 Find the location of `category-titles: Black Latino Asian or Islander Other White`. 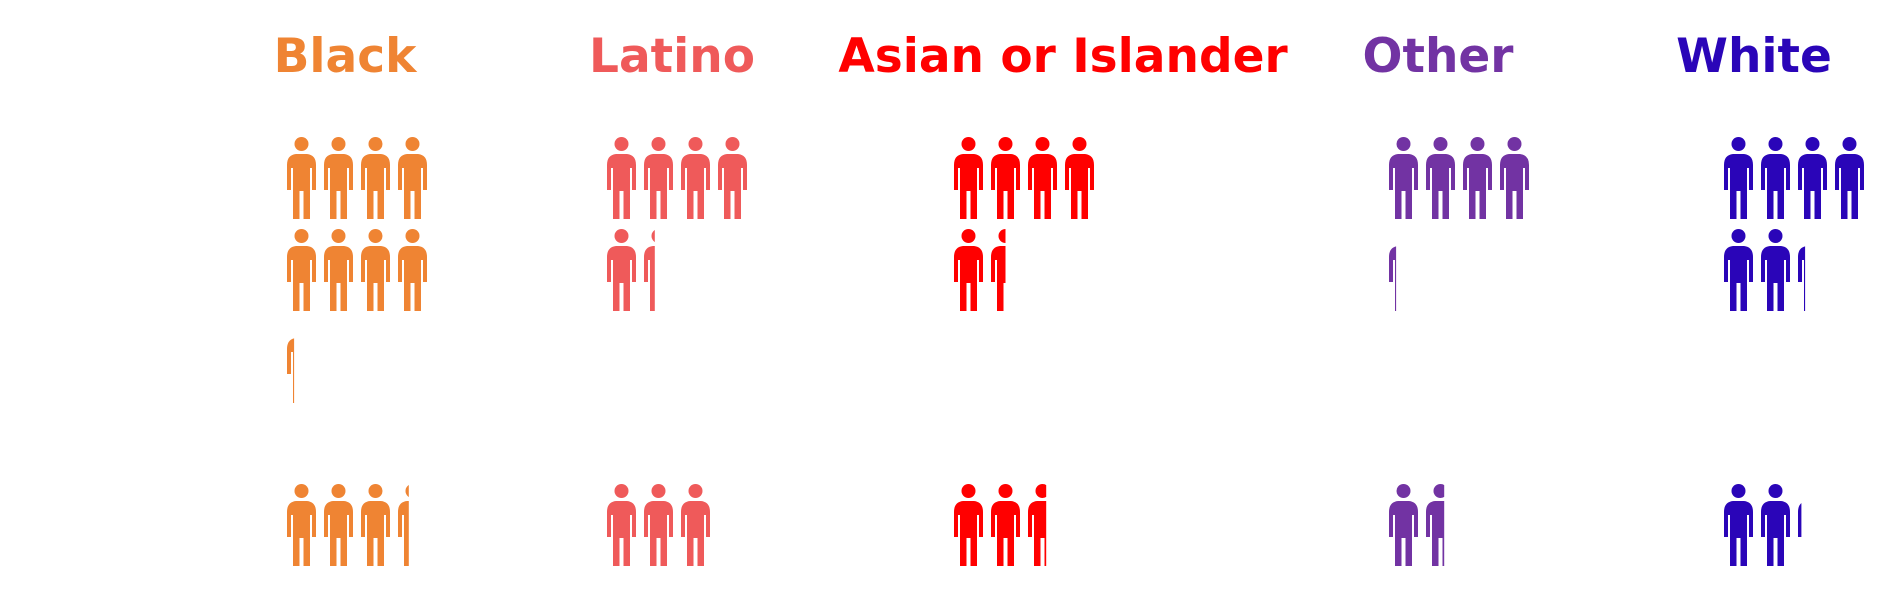

category-titles: Black Latino Asian or Islander Other White is located at coordinates (1053, 56).